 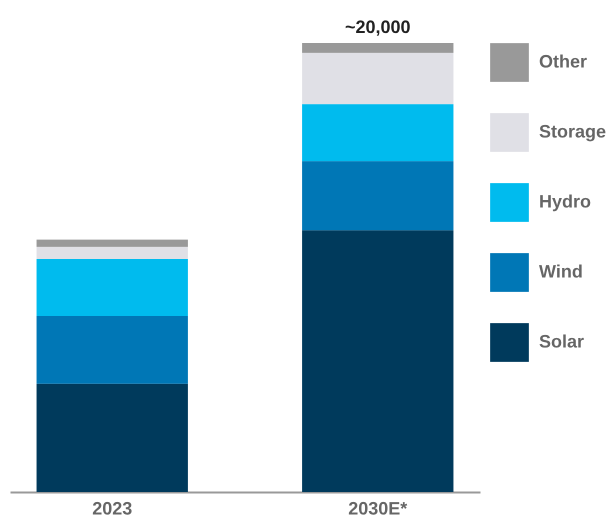 What do you see at coordinates (378, 508) in the screenshot?
I see `x-tick-label: 2030E*` at bounding box center [378, 508].